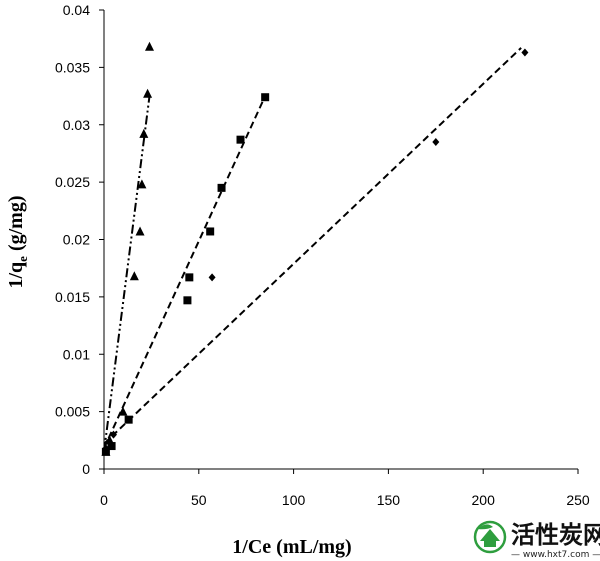  Describe the element at coordinates (72, 297) in the screenshot. I see `y-tick-label: 0.015` at that location.